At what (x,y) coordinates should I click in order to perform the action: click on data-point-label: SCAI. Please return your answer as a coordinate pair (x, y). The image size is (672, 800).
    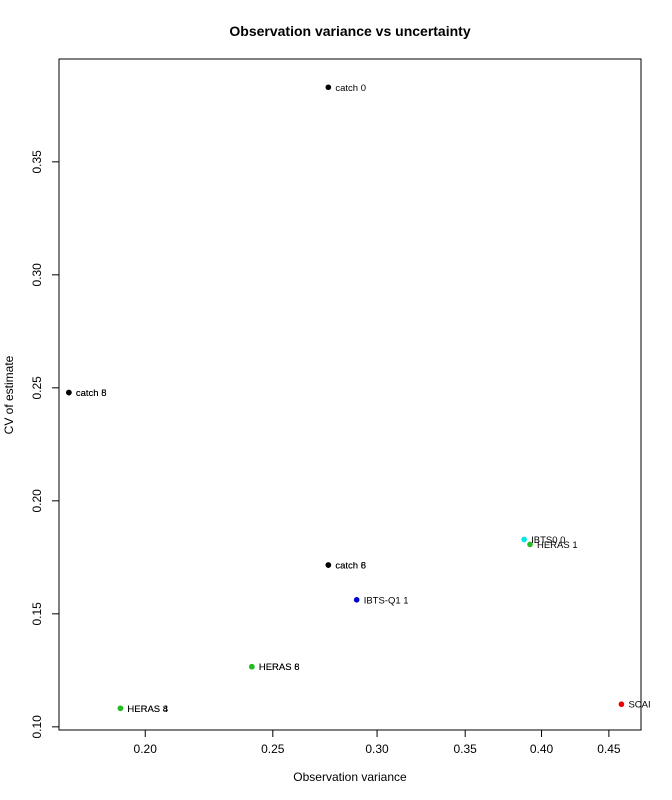
    Looking at the image, I should click on (639, 705).